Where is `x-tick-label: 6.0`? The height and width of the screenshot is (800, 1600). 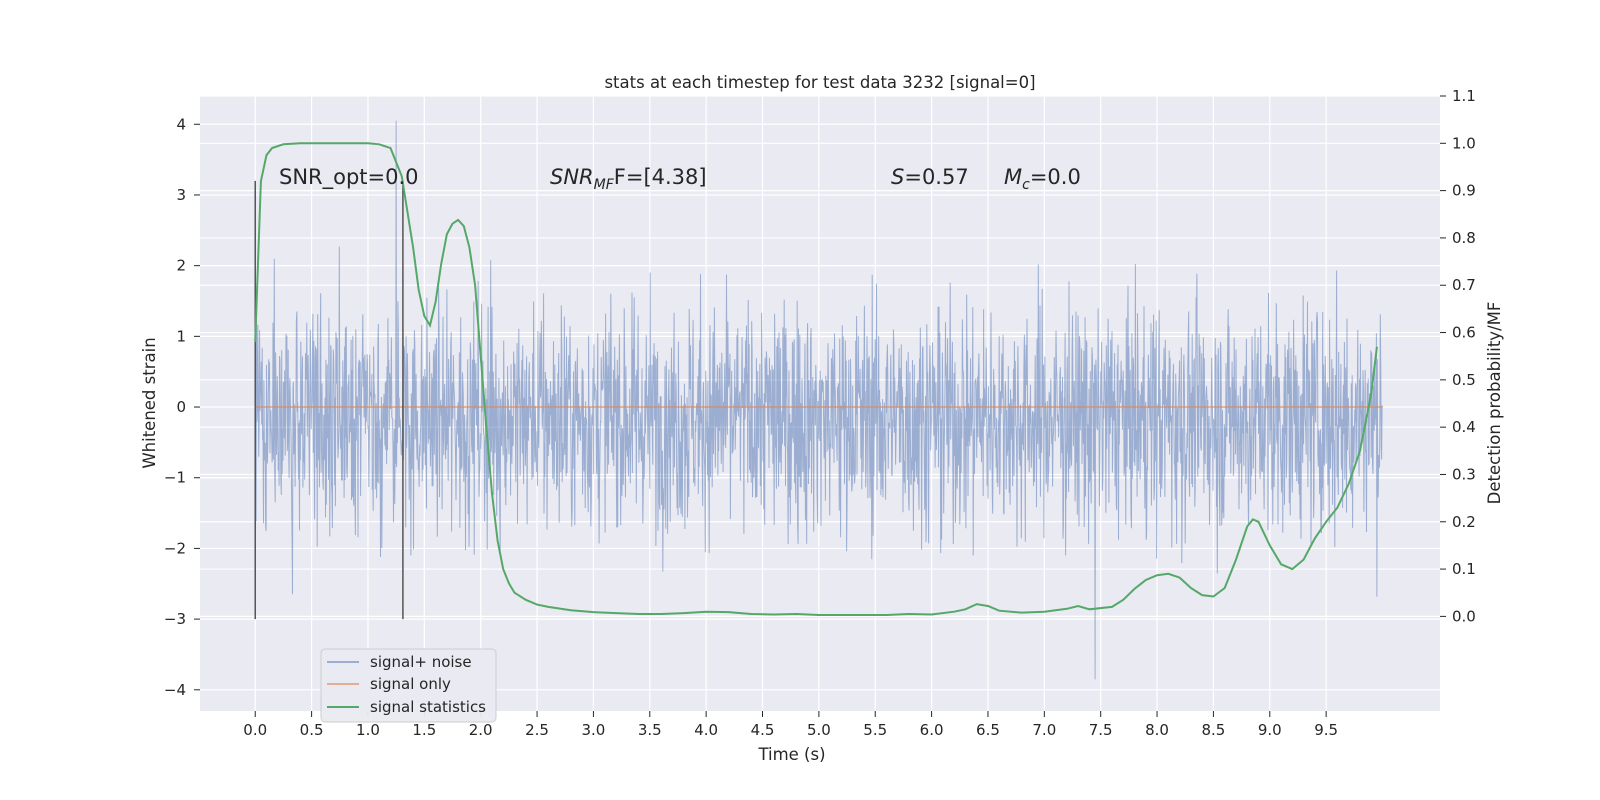 x-tick-label: 6.0 is located at coordinates (932, 730).